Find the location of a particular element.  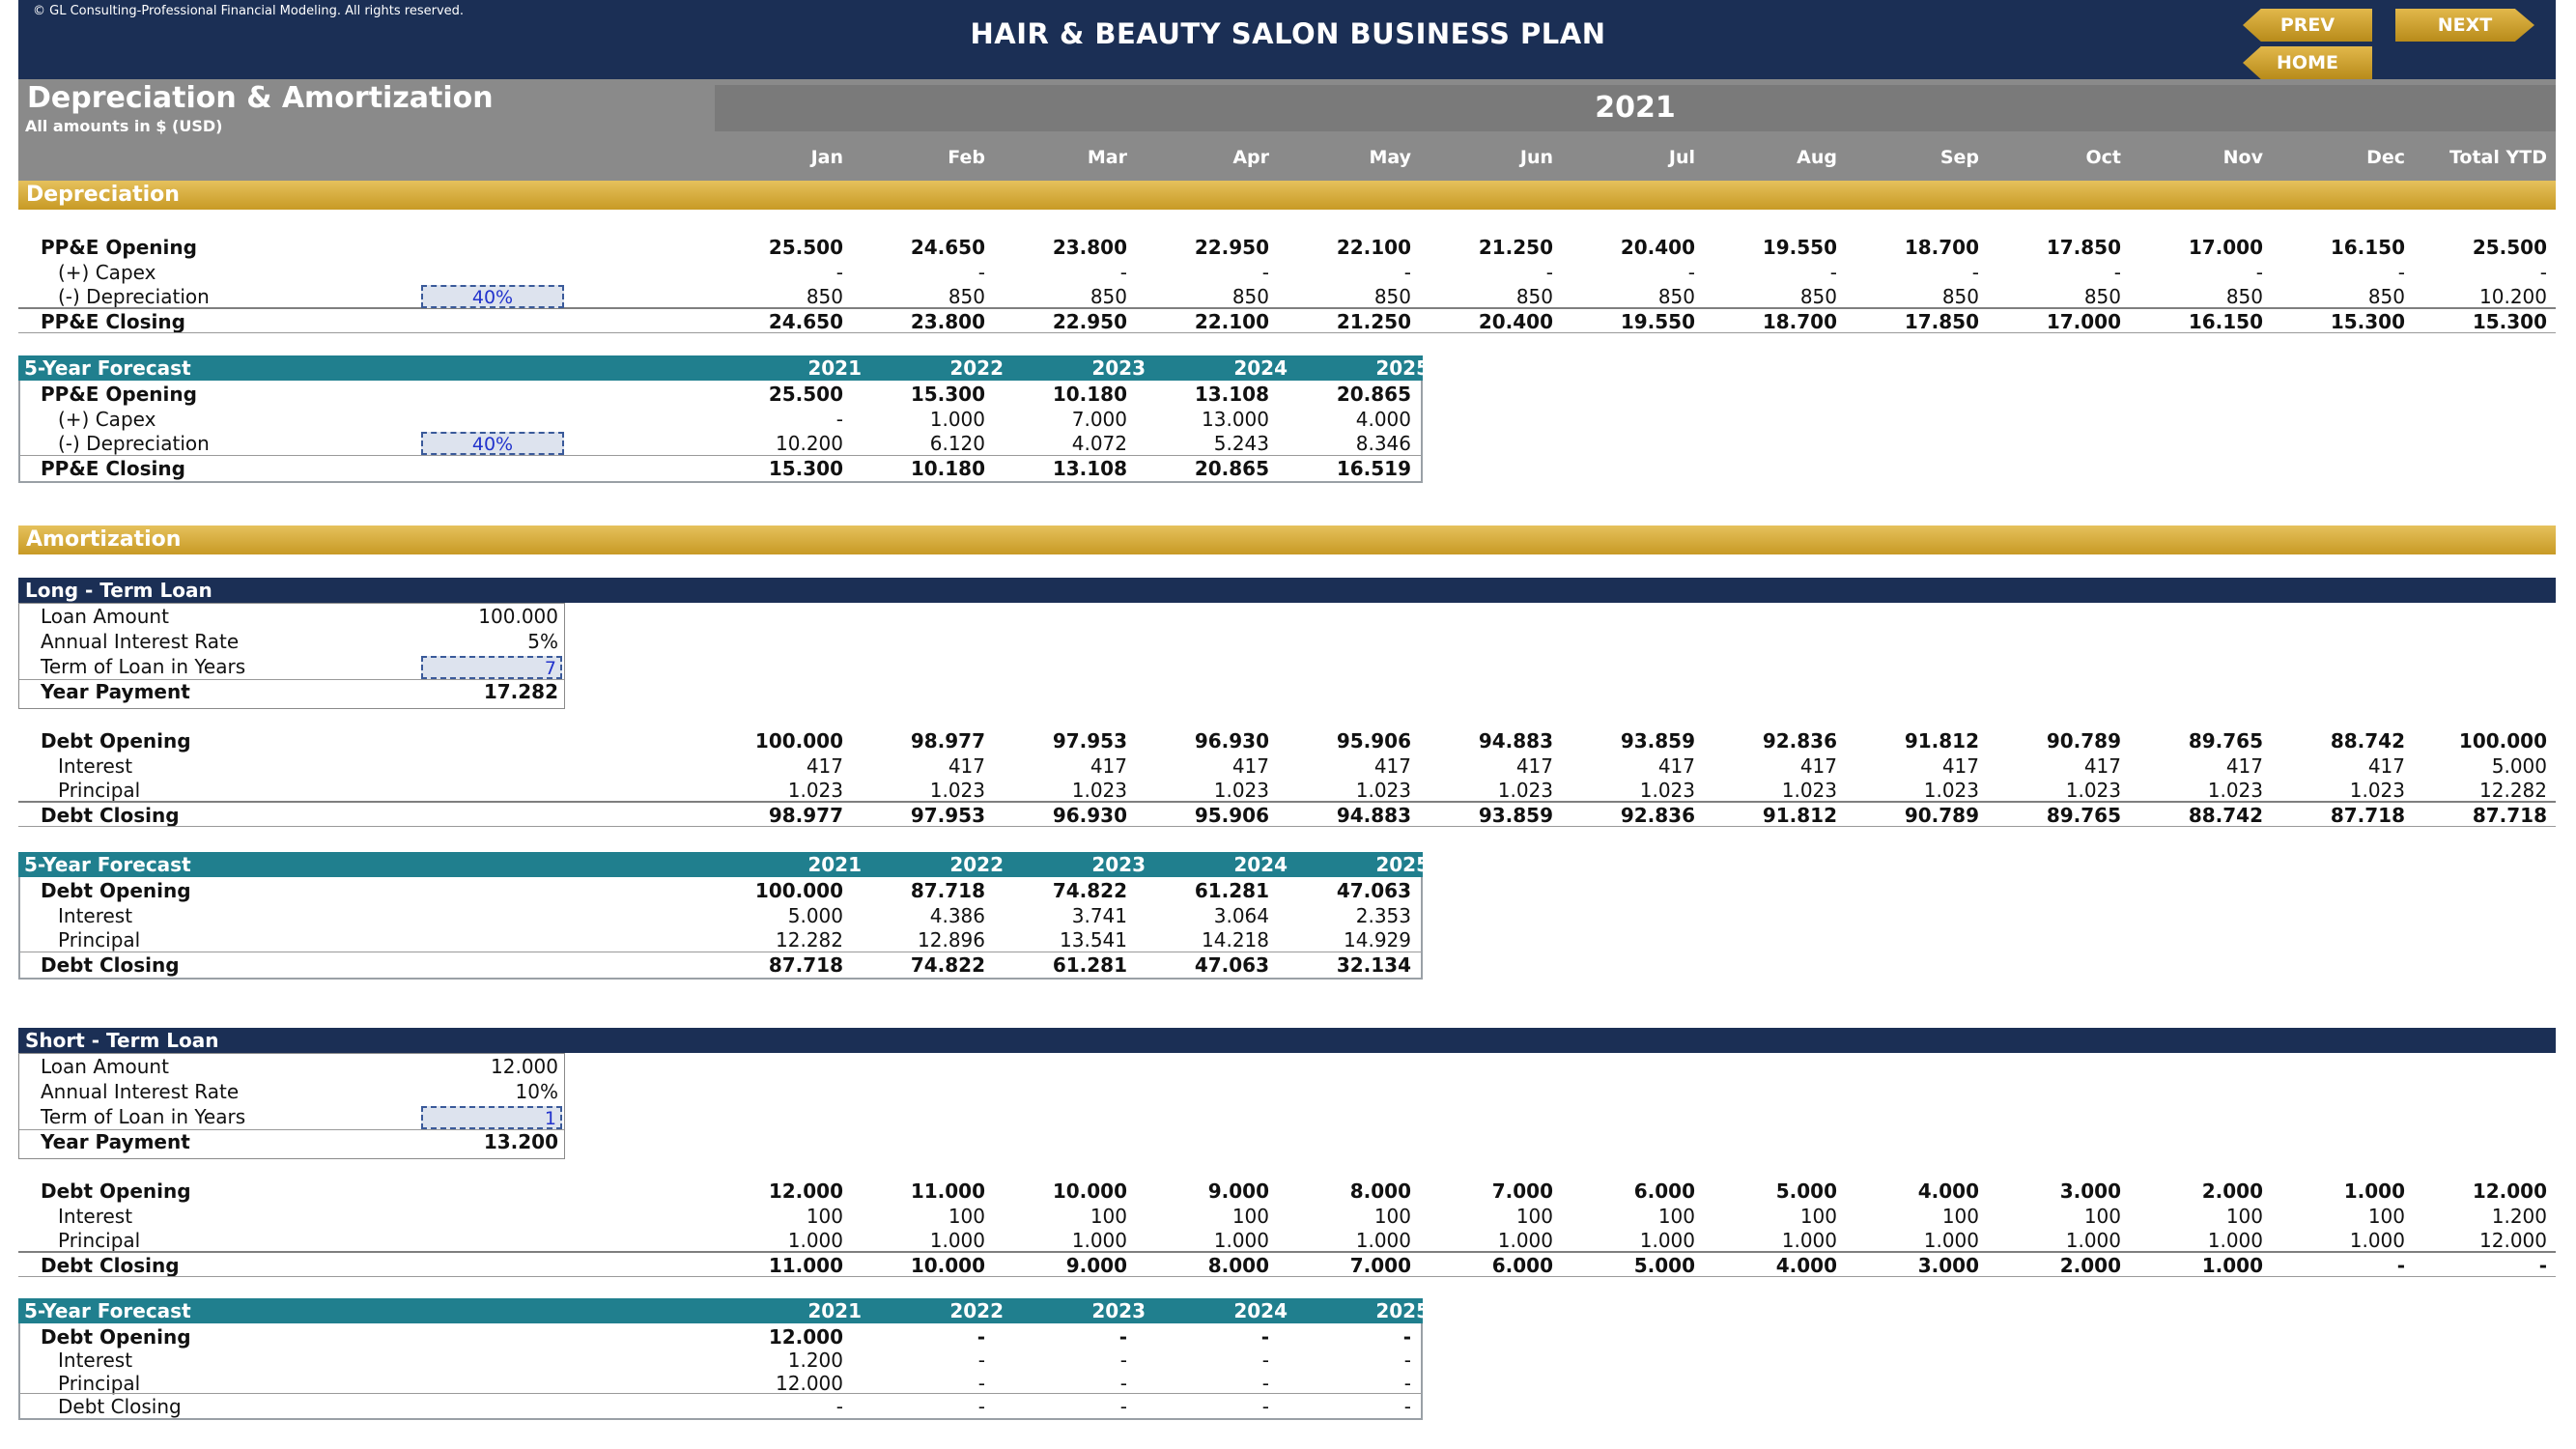

long-term-cell: 89.765 is located at coordinates (2083, 815).